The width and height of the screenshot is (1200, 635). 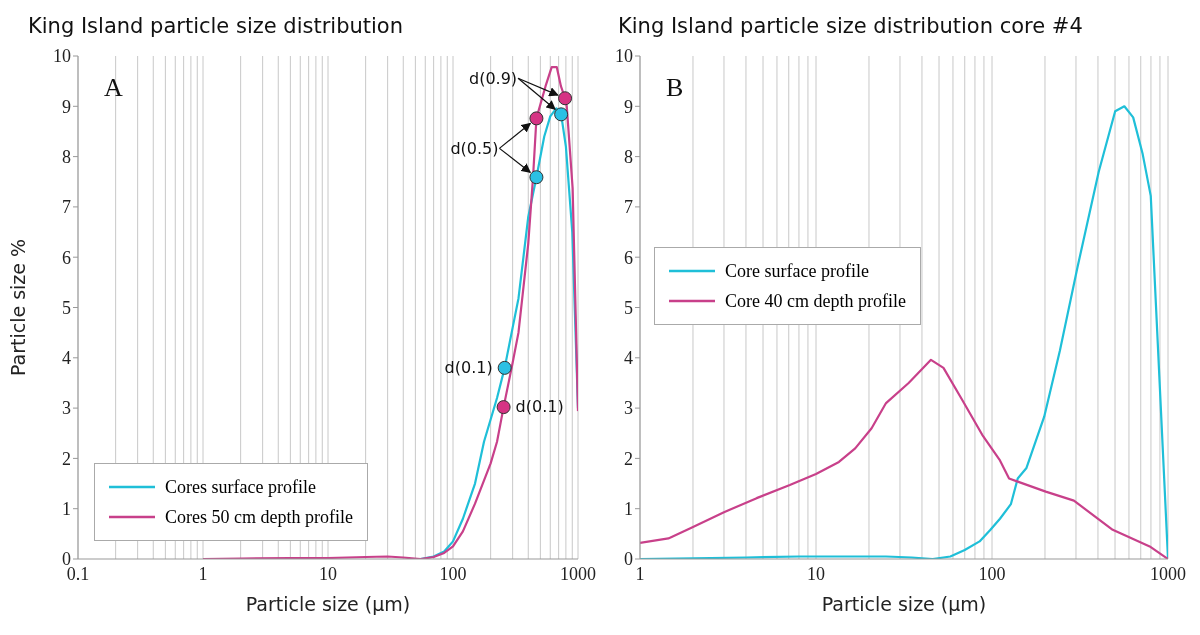 What do you see at coordinates (815, 301) in the screenshot?
I see `legend-label: Core 40 cm depth profile` at bounding box center [815, 301].